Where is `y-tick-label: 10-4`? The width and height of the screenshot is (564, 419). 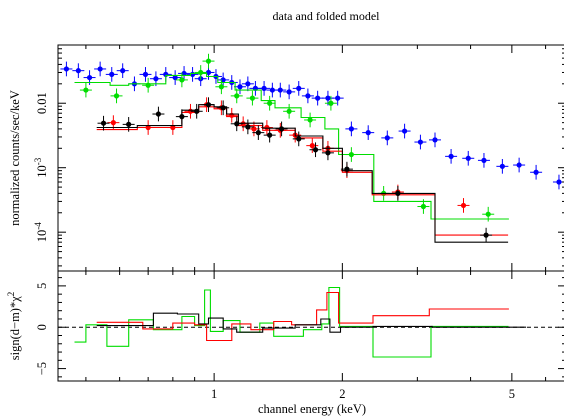 y-tick-label: 10-4 is located at coordinates (41, 232).